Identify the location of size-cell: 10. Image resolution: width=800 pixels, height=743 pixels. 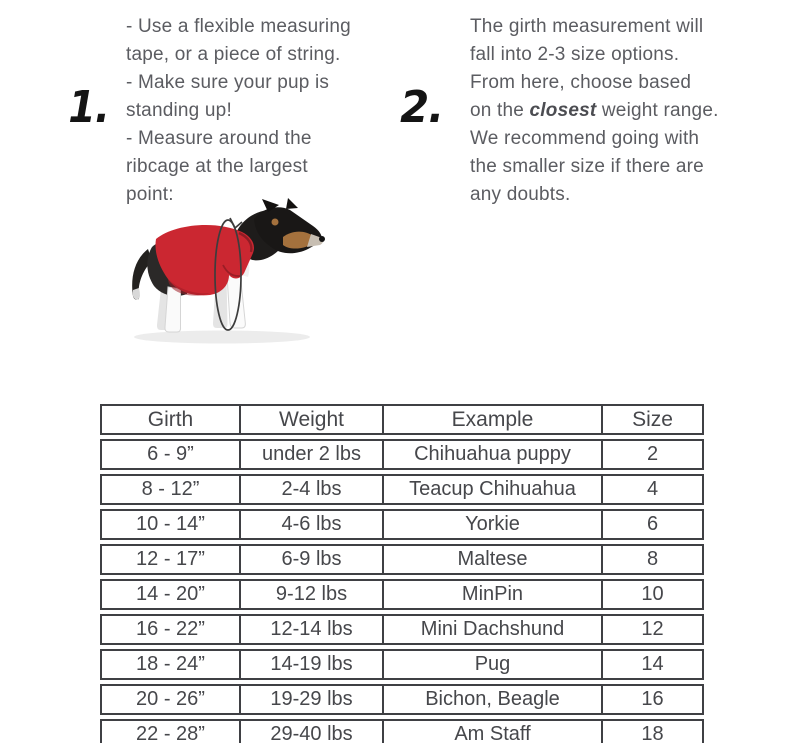
(653, 594).